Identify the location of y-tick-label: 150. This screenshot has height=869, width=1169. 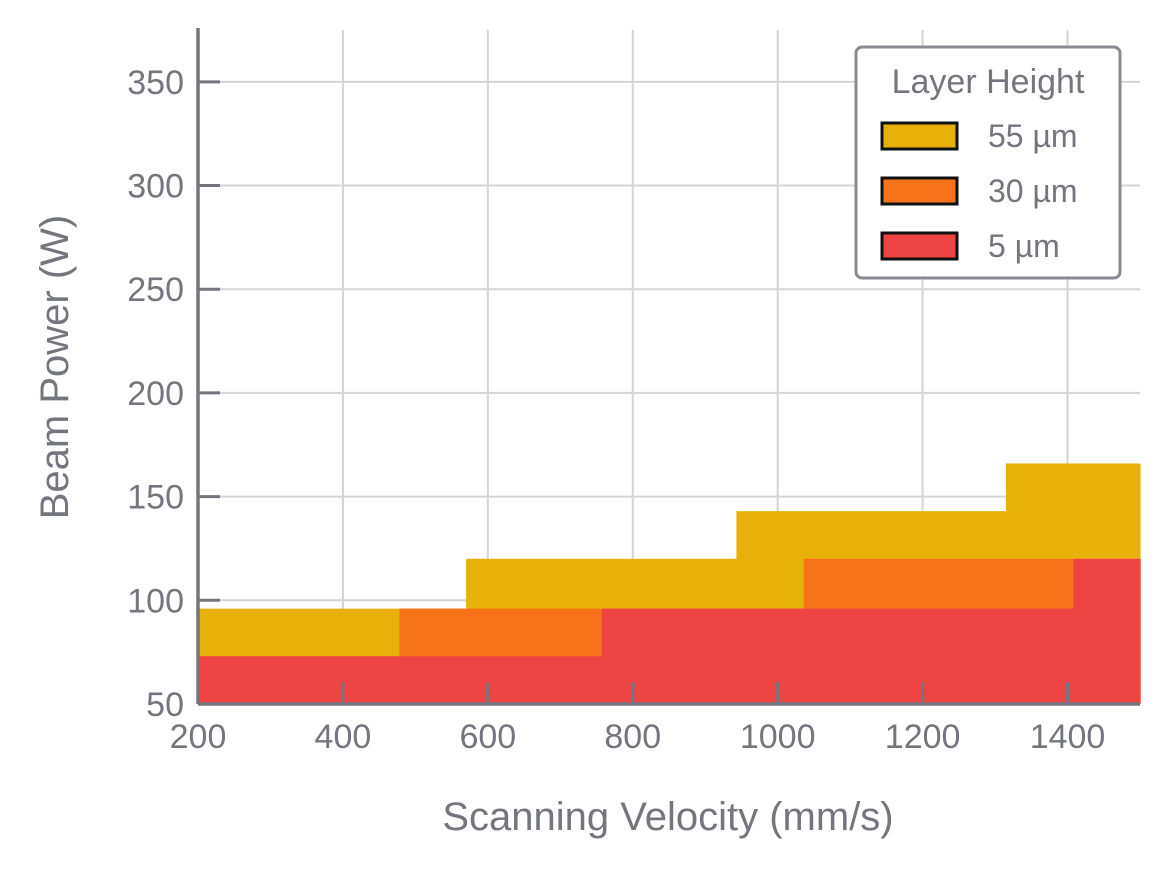
(155, 498).